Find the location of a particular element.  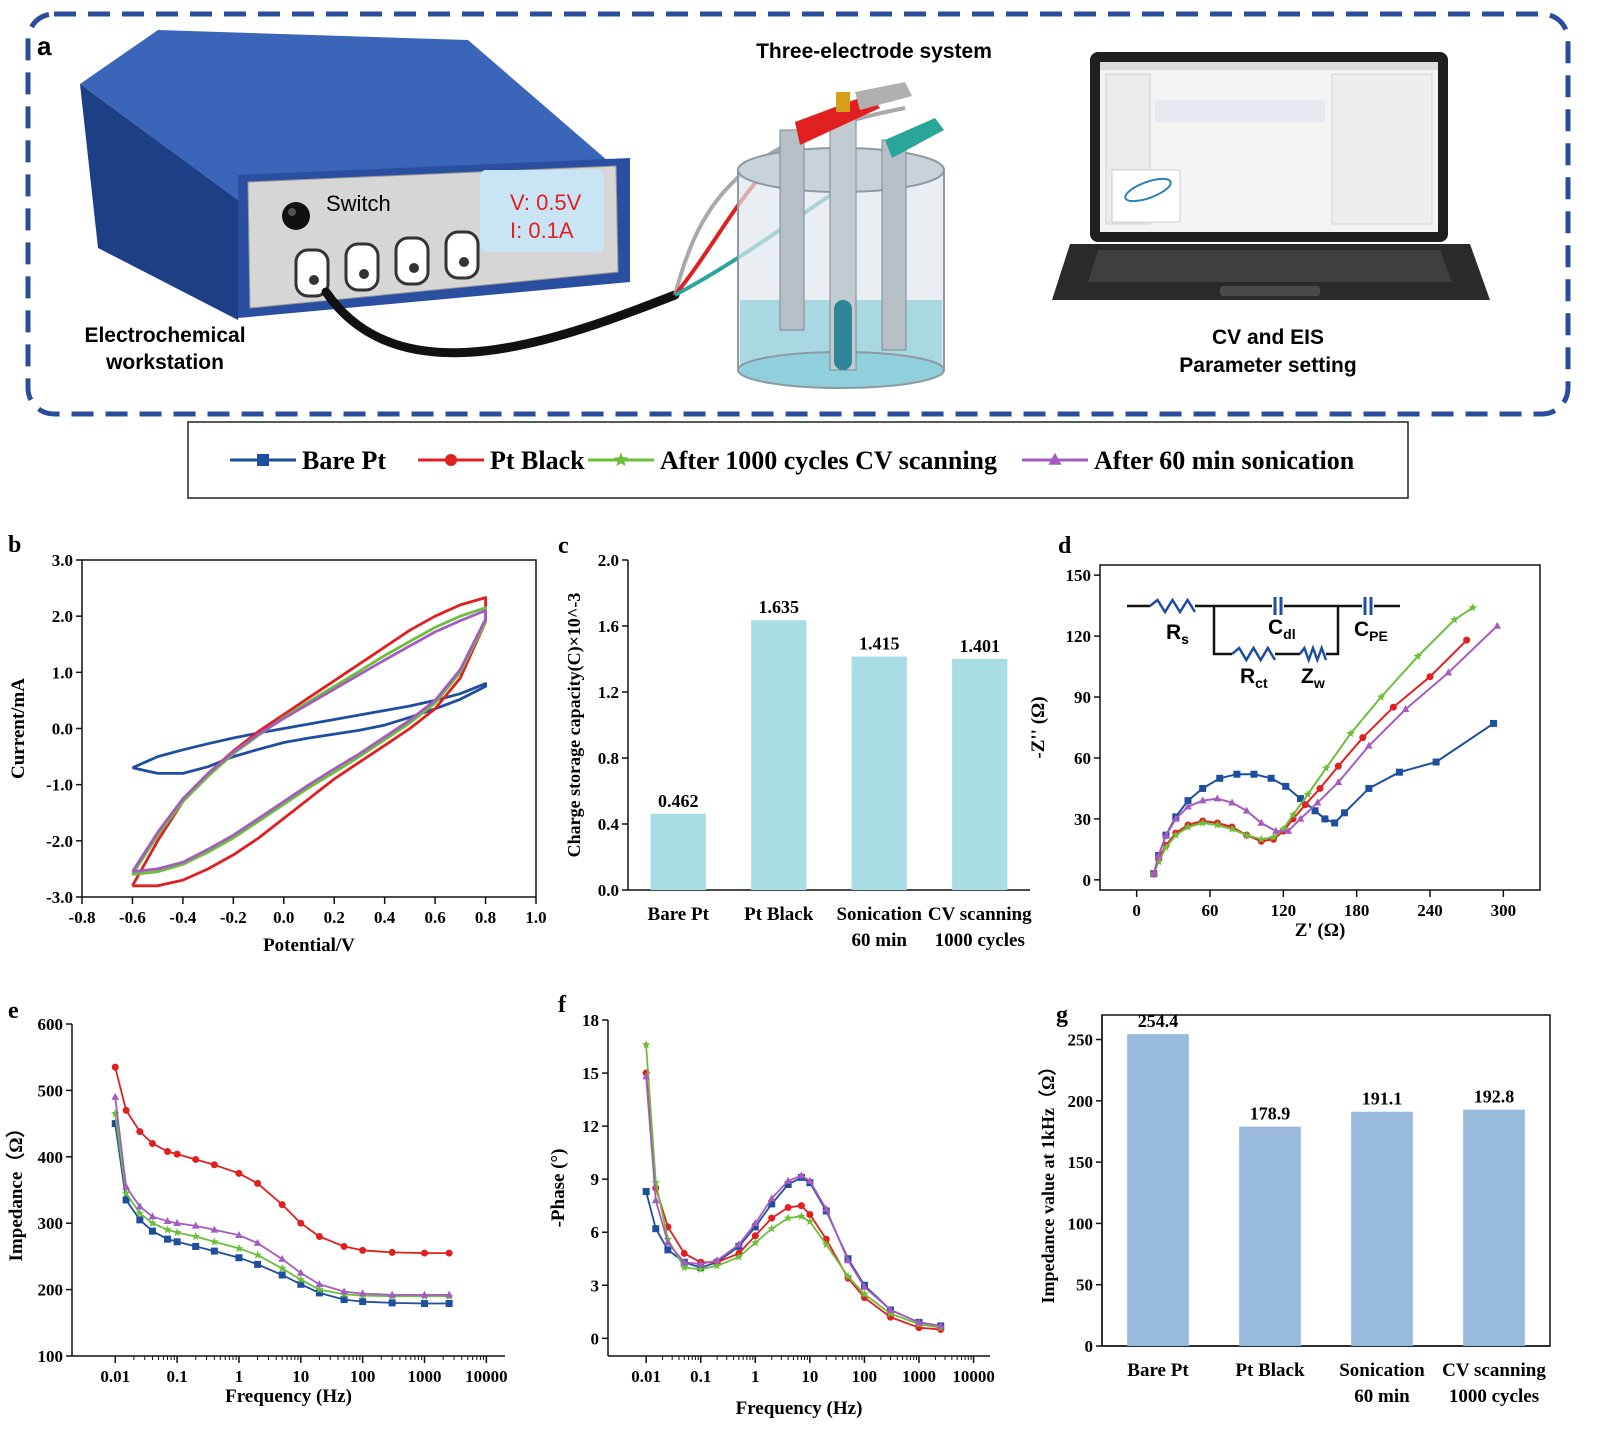

legend-box is located at coordinates (798, 460).